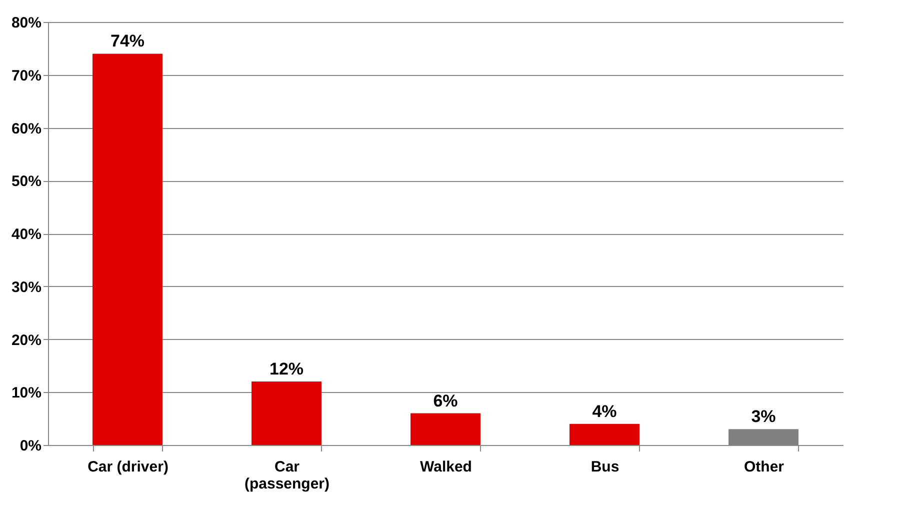 This screenshot has width=899, height=510. What do you see at coordinates (763, 416) in the screenshot?
I see `data-label: 3%` at bounding box center [763, 416].